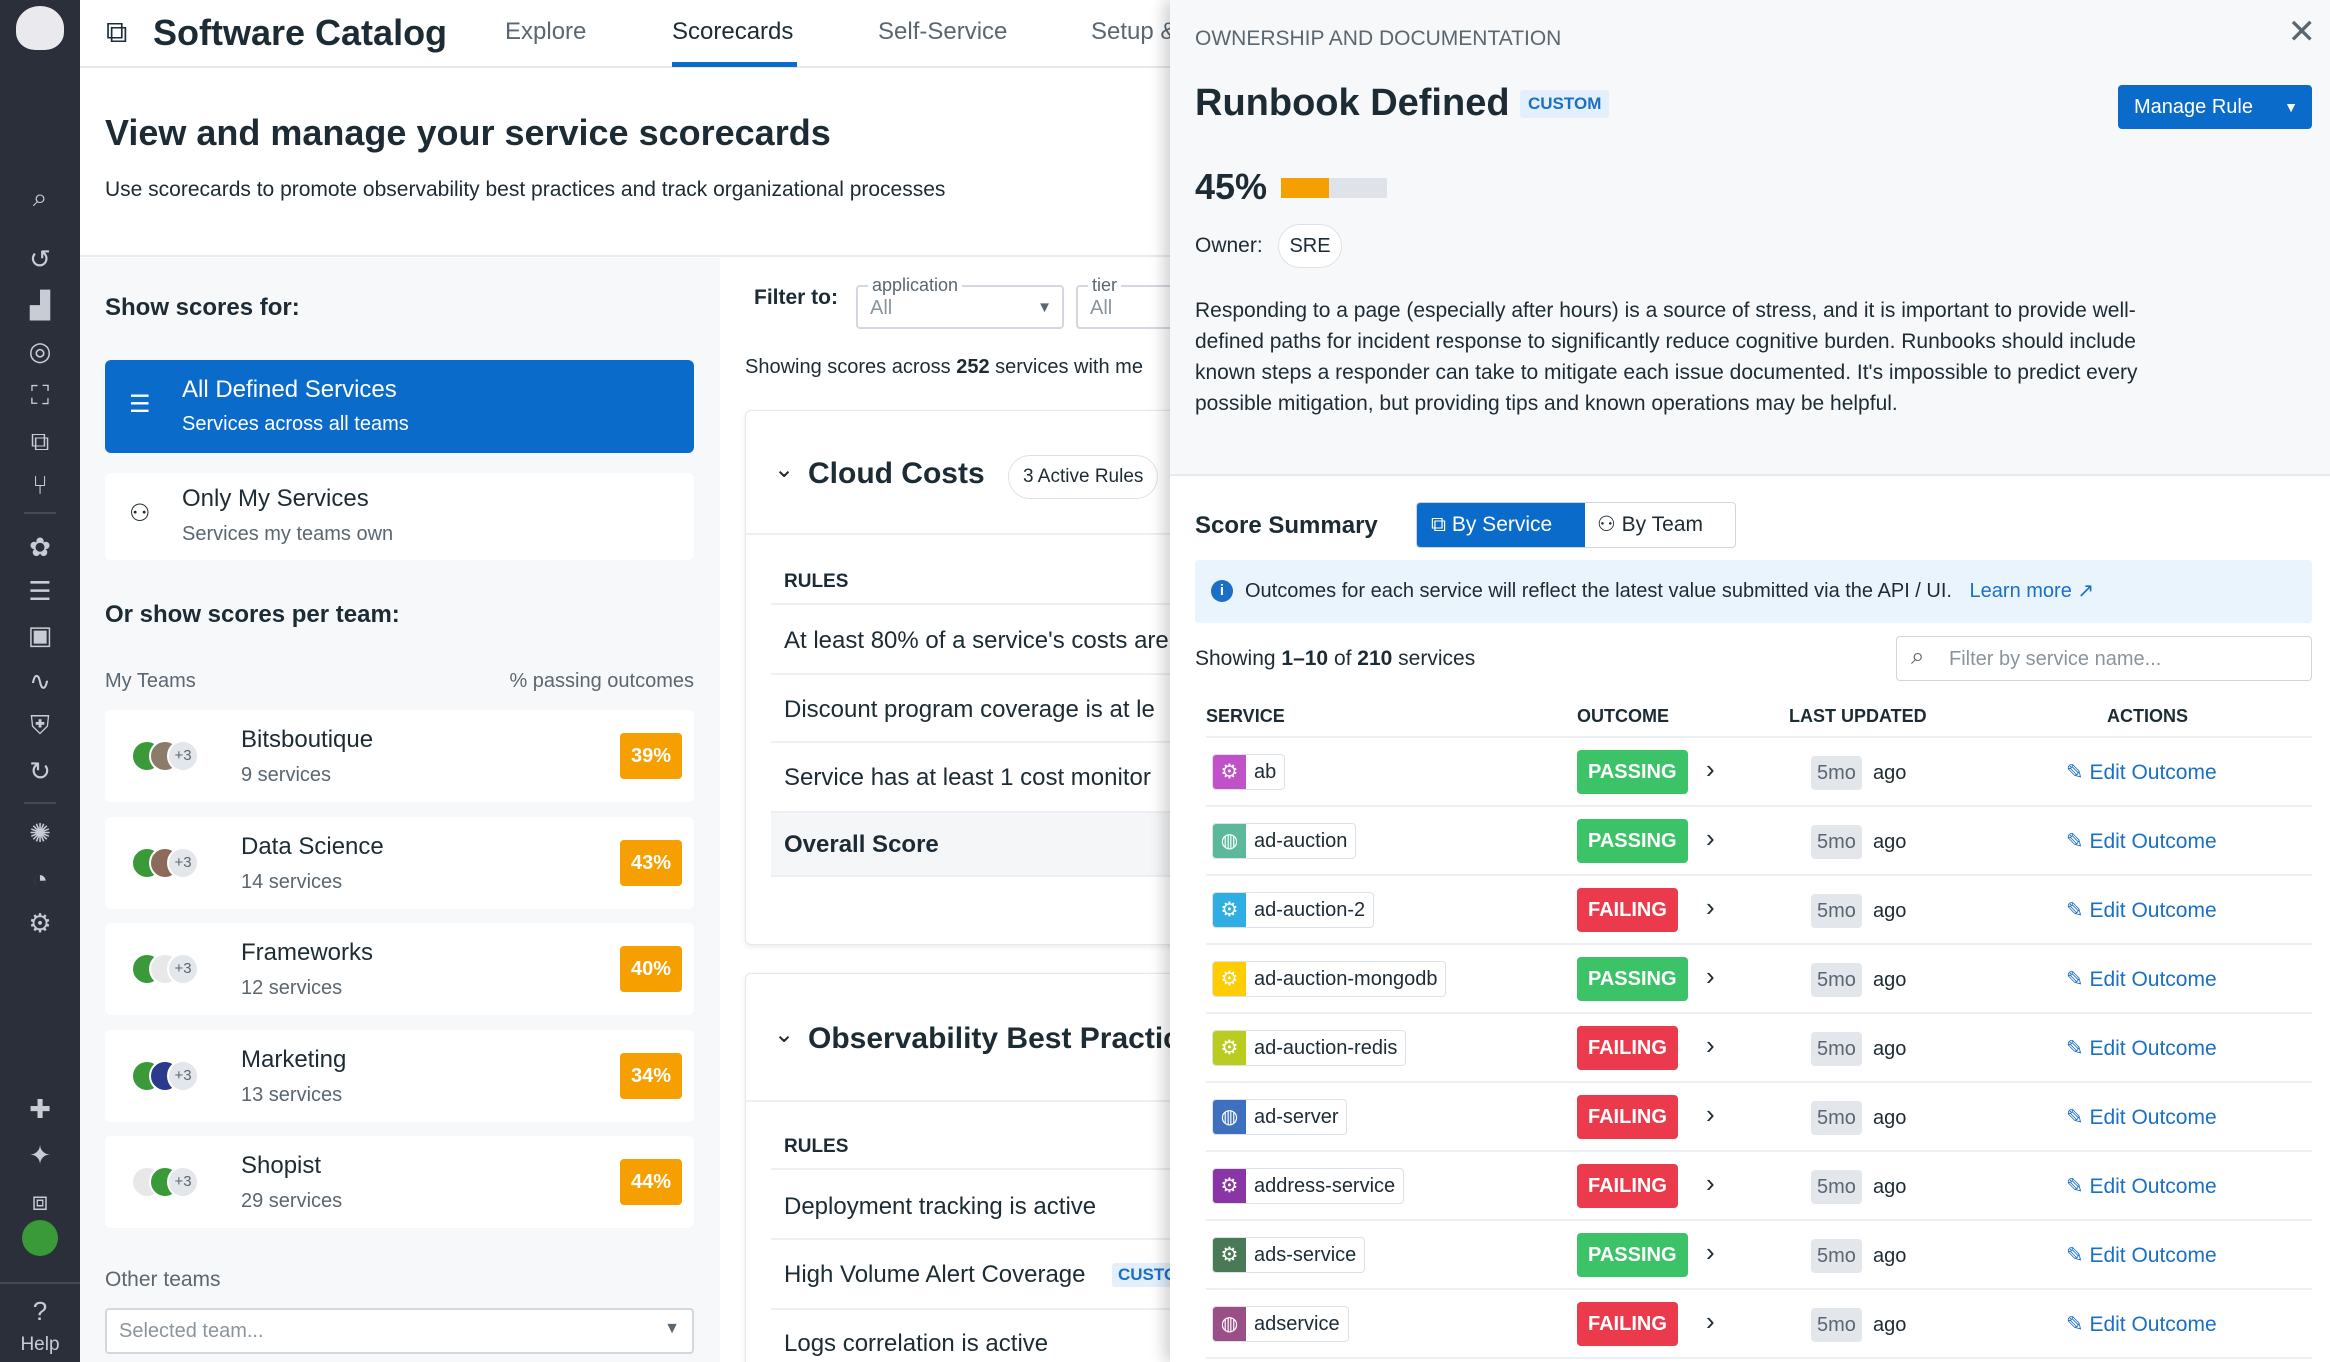 Image resolution: width=2330 pixels, height=1362 pixels. I want to click on option-only-my-services: ⚇ Only My Services Services my teams own, so click(399, 516).